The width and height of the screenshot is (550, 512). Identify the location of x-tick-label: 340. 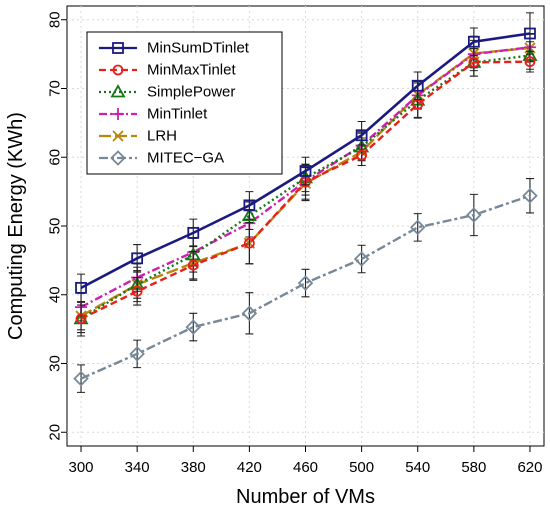
(137, 467).